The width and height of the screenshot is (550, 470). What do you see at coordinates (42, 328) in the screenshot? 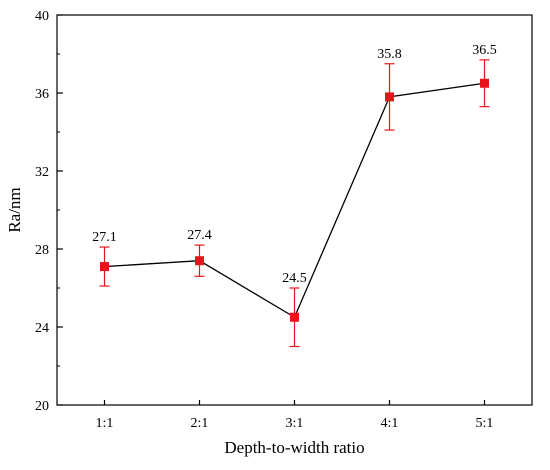
I see `y-tick-label: 24` at bounding box center [42, 328].